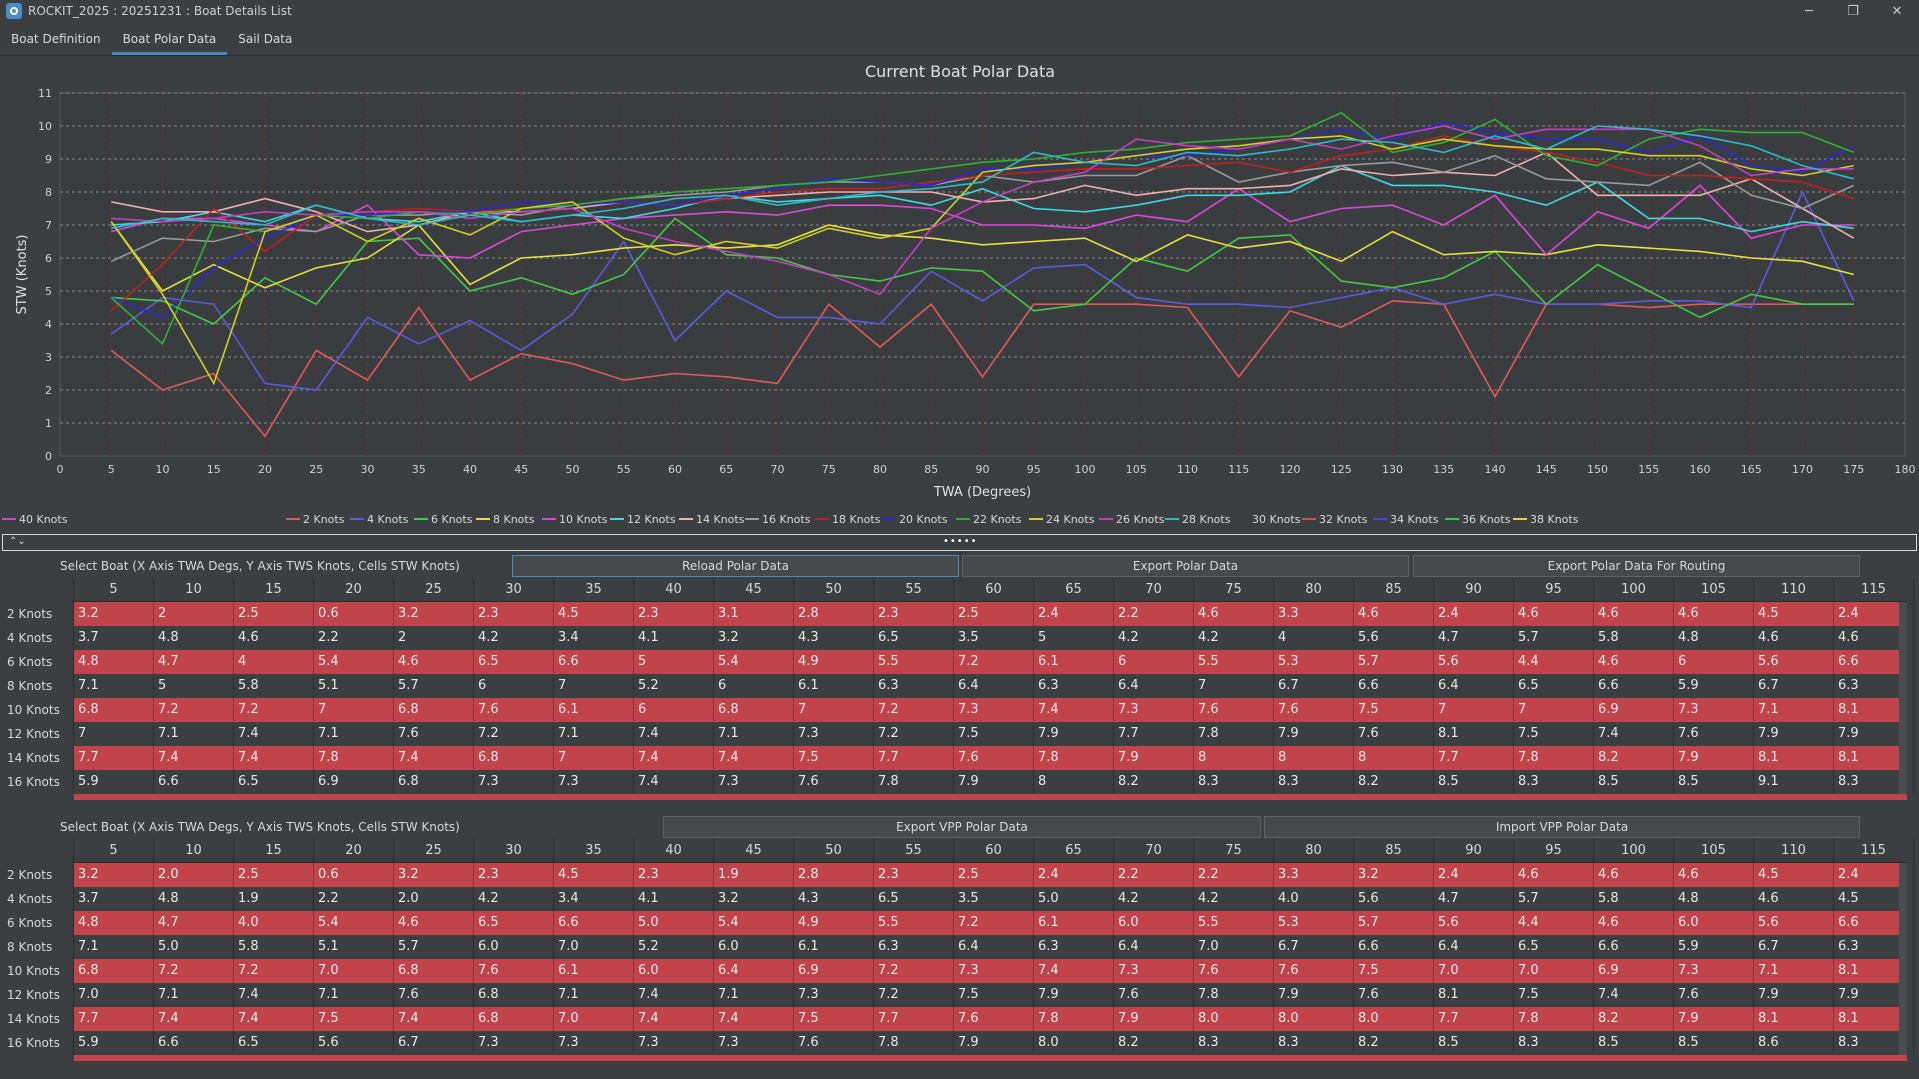 This screenshot has height=1079, width=1919. I want to click on table-cell: 0.6, so click(354, 614).